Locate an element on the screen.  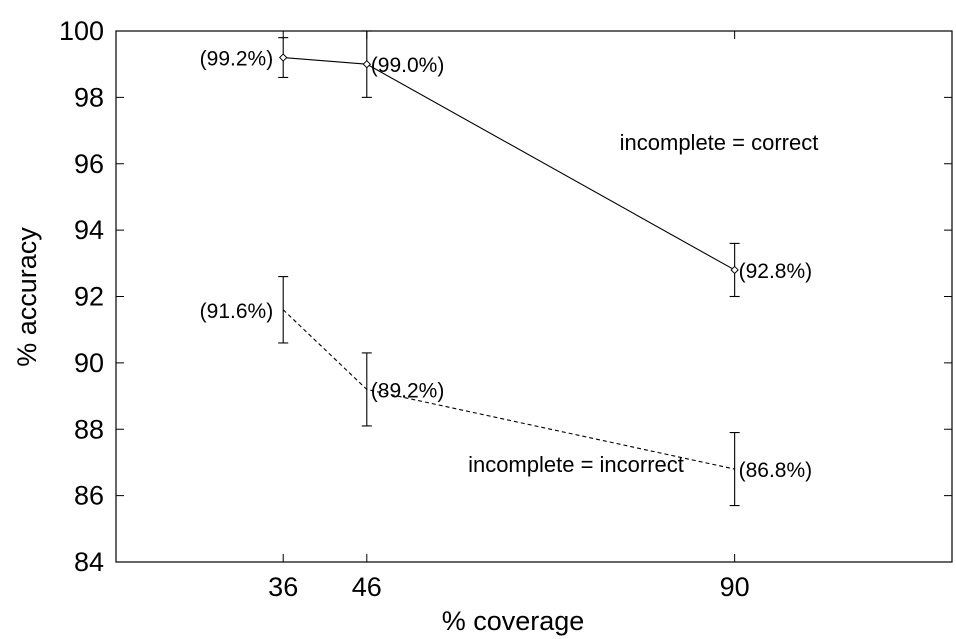
series-name-label: incomplete = incorrect is located at coordinates (576, 464).